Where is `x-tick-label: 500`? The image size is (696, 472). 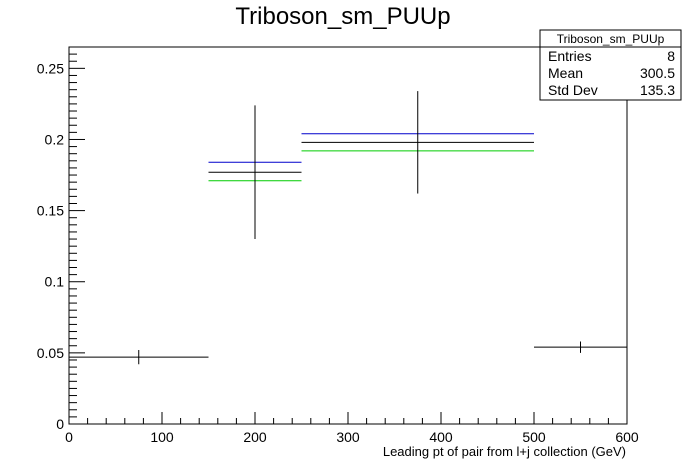
x-tick-label: 500 is located at coordinates (534, 437).